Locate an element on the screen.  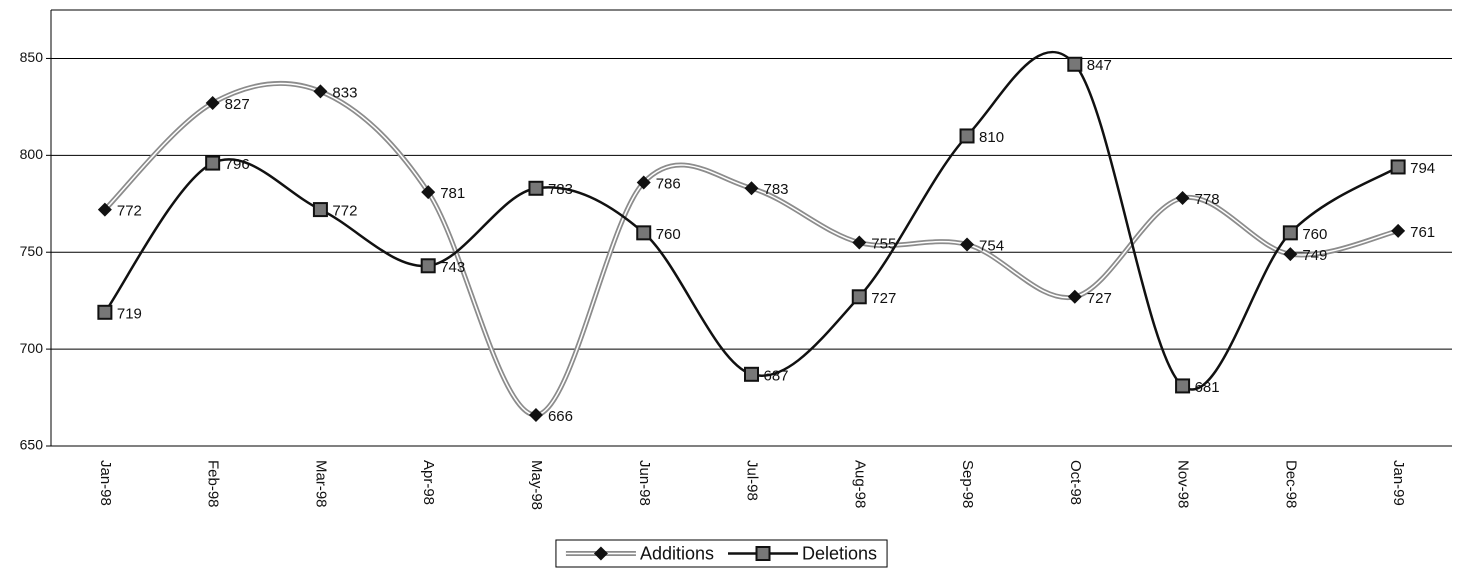
x-tick-label: Jan-98 is located at coordinates (105, 483).